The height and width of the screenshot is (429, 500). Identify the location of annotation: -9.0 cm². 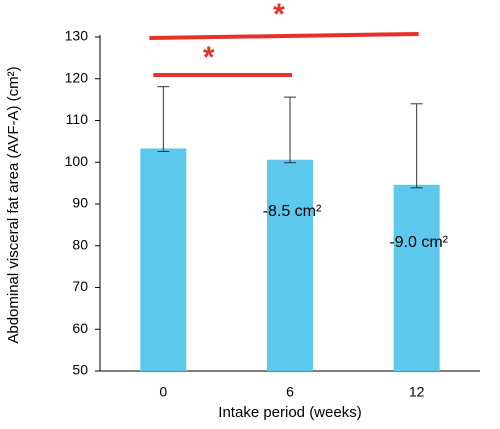
(418, 242).